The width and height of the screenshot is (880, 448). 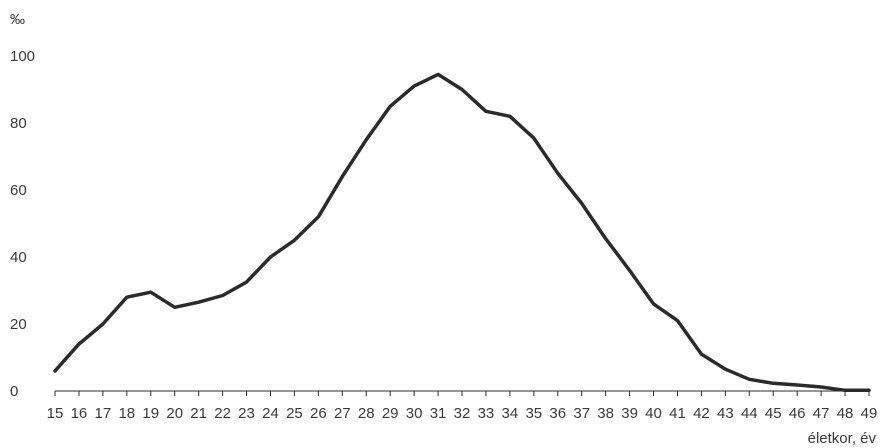 What do you see at coordinates (749, 413) in the screenshot?
I see `x-tick-label: 44` at bounding box center [749, 413].